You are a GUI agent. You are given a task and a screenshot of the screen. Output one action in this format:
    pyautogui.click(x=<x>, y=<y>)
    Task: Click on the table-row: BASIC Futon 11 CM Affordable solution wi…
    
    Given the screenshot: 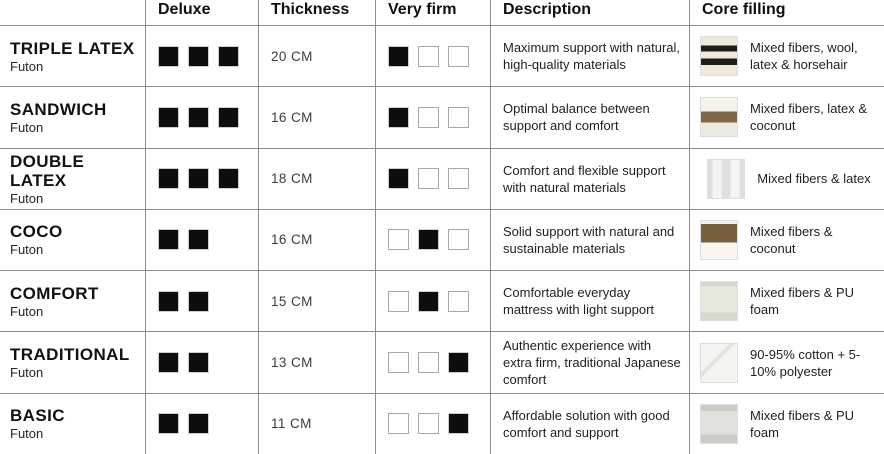 What is the action you would take?
    pyautogui.click(x=442, y=423)
    